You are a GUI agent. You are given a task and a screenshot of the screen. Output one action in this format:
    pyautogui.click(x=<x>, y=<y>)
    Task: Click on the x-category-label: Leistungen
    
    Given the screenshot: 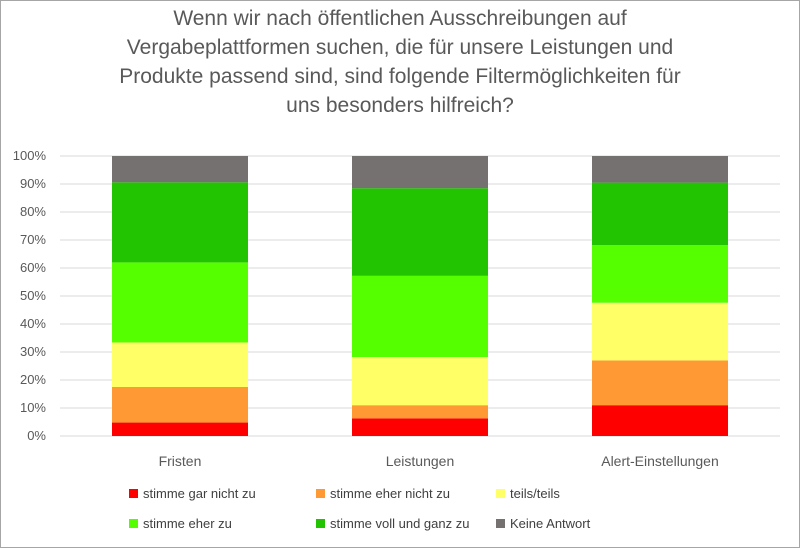 What is the action you would take?
    pyautogui.click(x=420, y=461)
    